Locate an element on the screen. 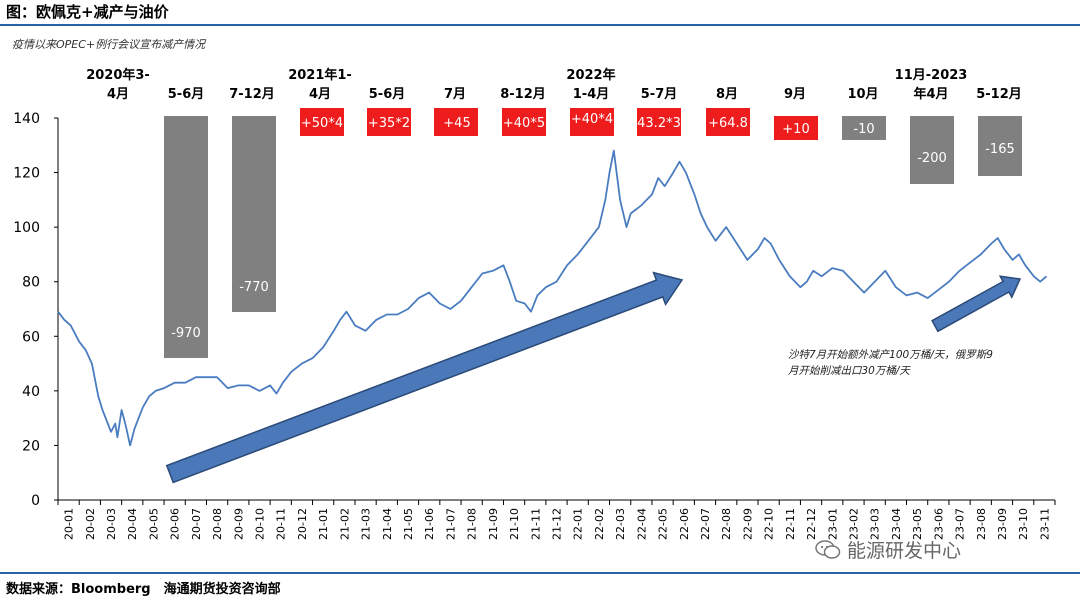 The height and width of the screenshot is (599, 1080). x-tick-label: 21-10 is located at coordinates (514, 524).